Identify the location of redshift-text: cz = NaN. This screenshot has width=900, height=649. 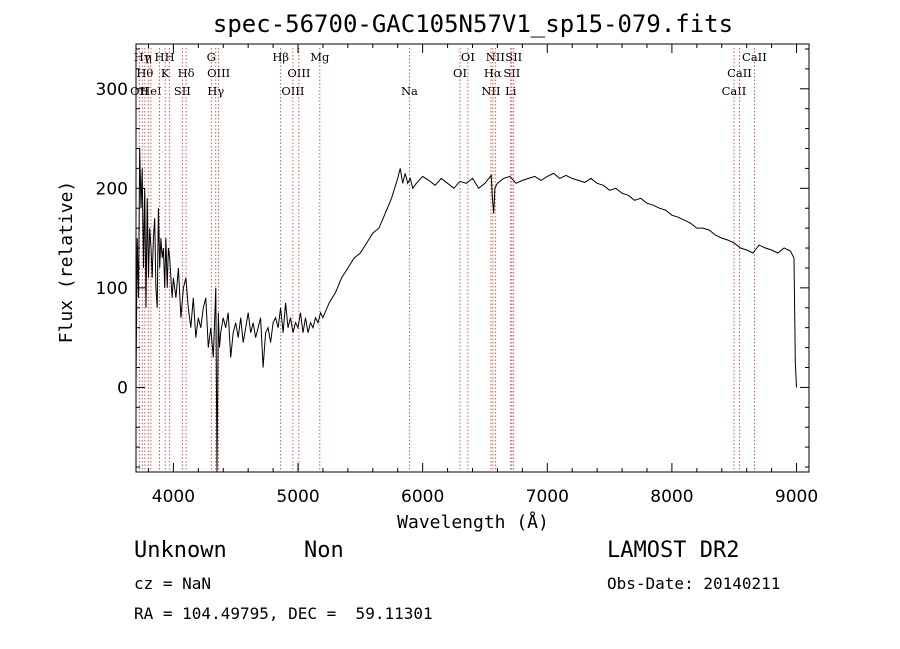
(173, 583).